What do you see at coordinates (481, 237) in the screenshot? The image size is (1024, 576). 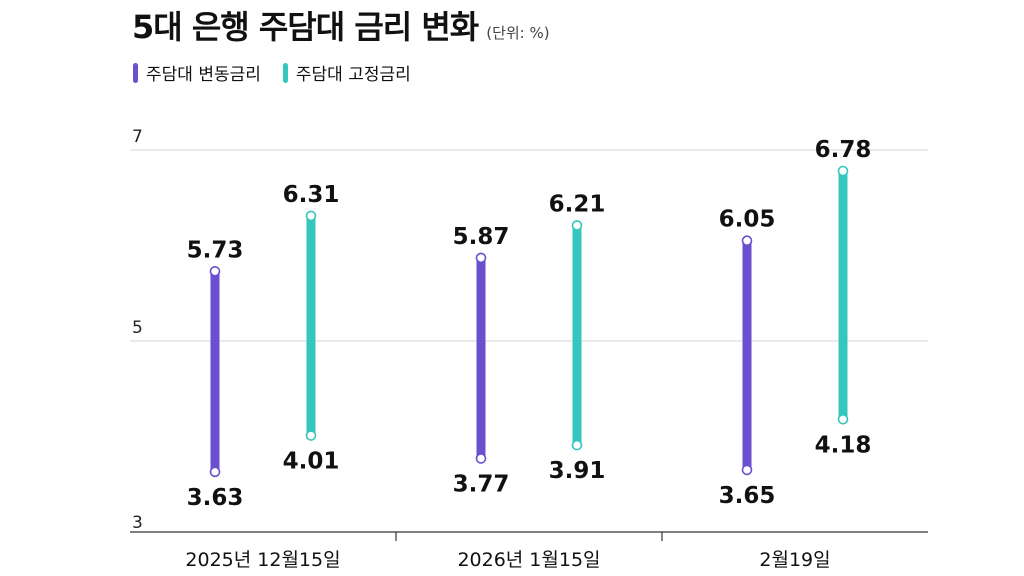 I see `high-value-label-variable: 5.87` at bounding box center [481, 237].